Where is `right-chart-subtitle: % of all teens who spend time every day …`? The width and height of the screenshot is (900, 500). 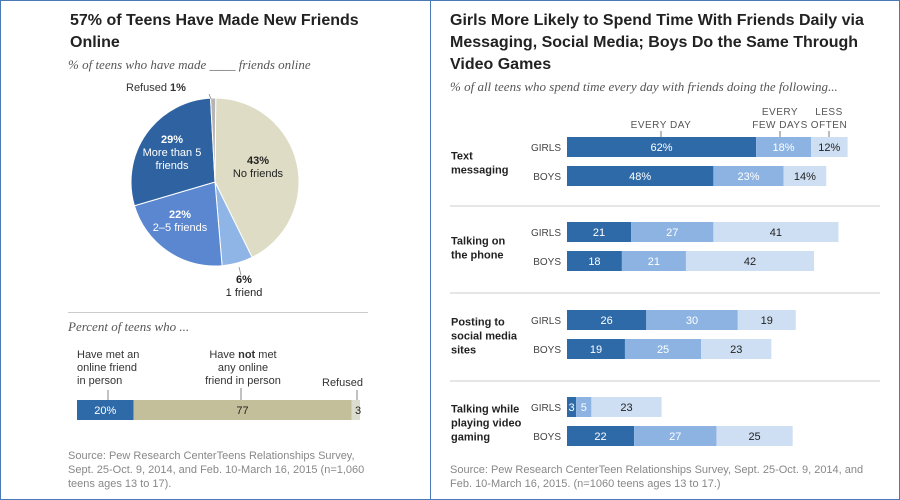 right-chart-subtitle: % of all teens who spend time every day … is located at coordinates (644, 86).